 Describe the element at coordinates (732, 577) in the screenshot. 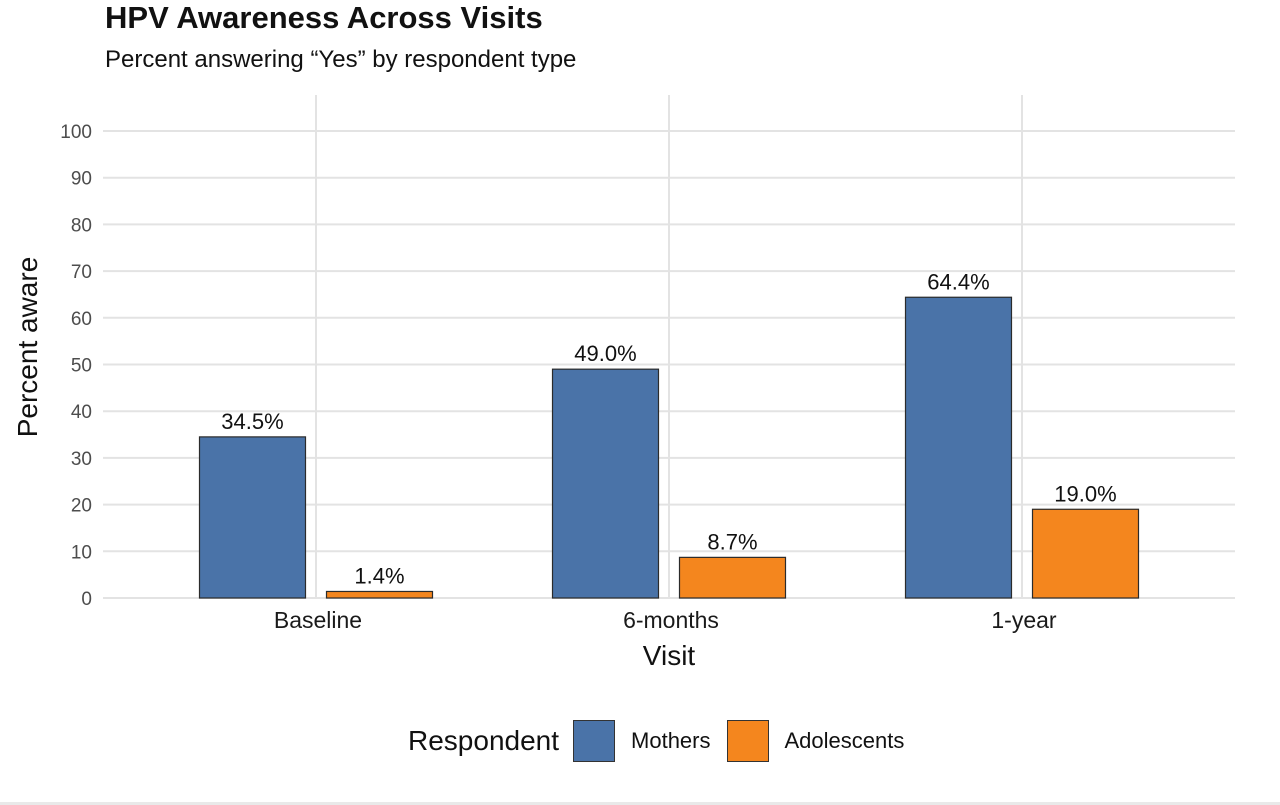

I see `bar-adolescents-6-months` at that location.